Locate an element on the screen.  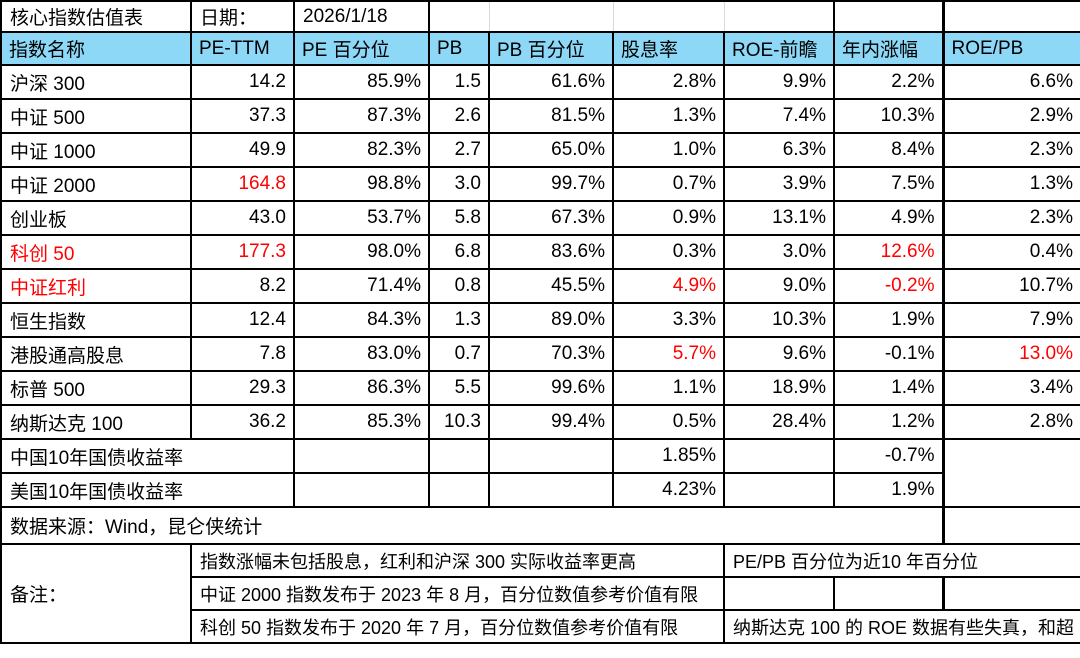
cell-roe-pb: 10.7% is located at coordinates (1010, 286).